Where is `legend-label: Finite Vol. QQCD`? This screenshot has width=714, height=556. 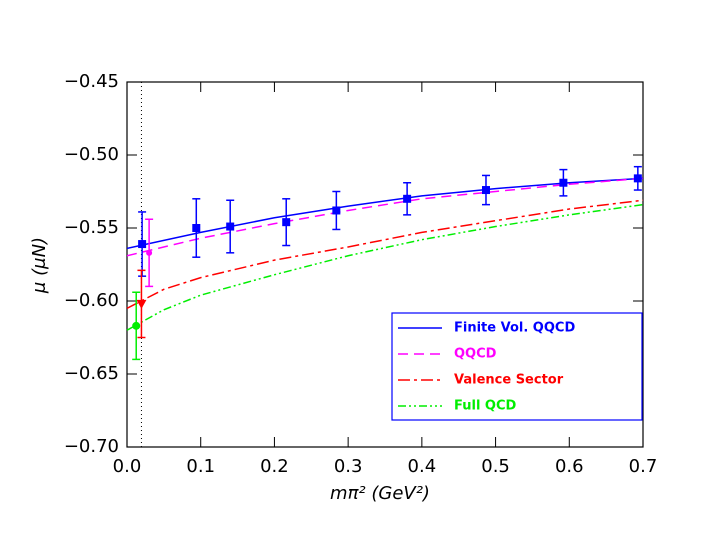 legend-label: Finite Vol. QQCD is located at coordinates (514, 328).